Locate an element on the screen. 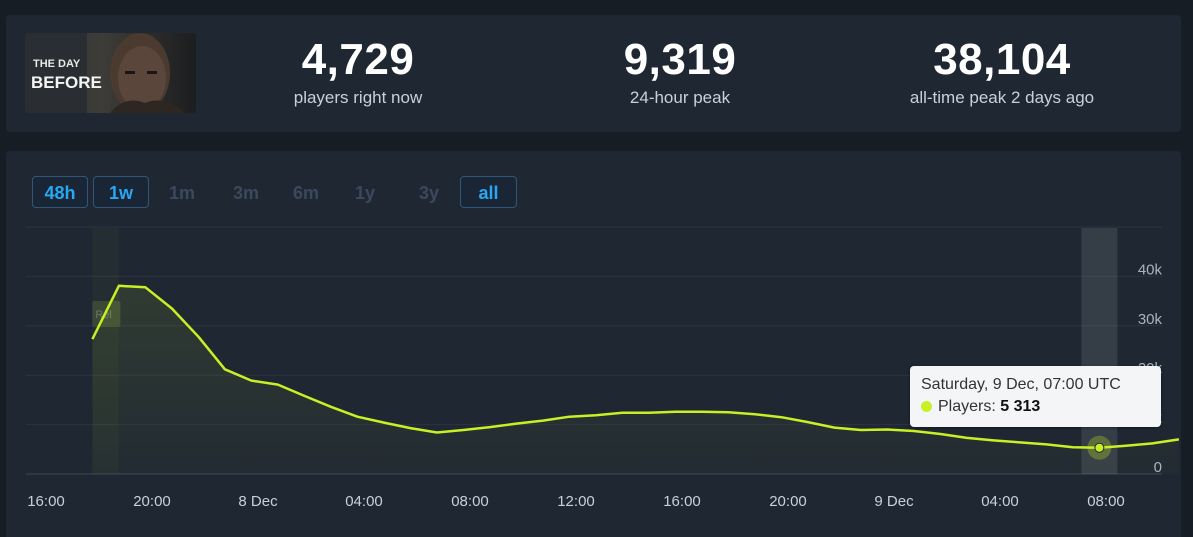  range-all-button: all is located at coordinates (488, 192).